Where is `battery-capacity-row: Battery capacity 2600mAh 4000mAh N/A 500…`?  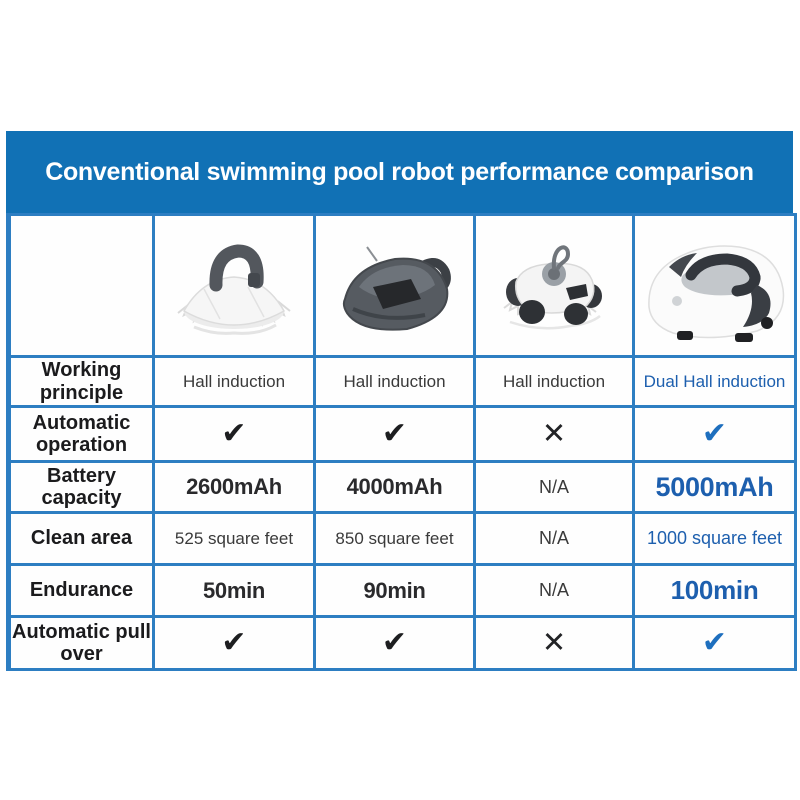
battery-capacity-row: Battery capacity 2600mAh 4000mAh N/A 500… is located at coordinates (401, 487).